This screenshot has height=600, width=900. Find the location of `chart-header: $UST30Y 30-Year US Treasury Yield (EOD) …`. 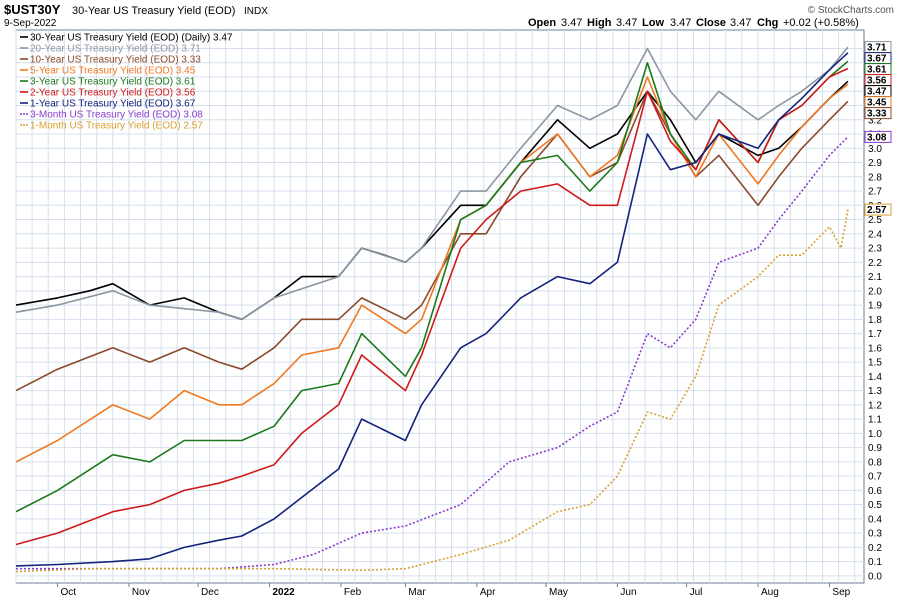

chart-header: $UST30Y 30-Year US Treasury Yield (EOD) … is located at coordinates (449, 15).